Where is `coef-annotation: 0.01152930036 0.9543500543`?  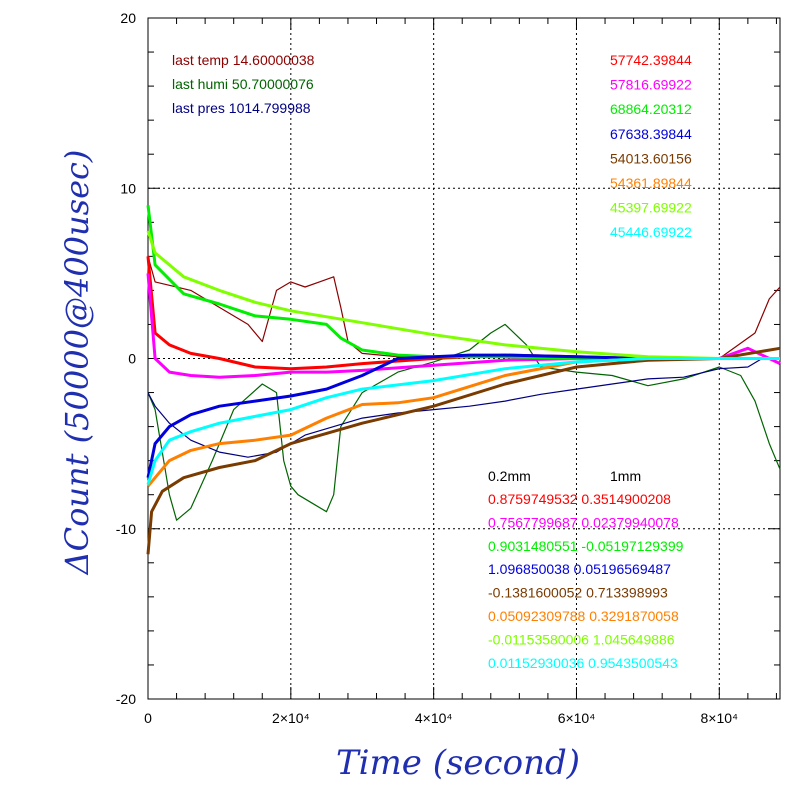
coef-annotation: 0.01152930036 0.9543500543 is located at coordinates (583, 663).